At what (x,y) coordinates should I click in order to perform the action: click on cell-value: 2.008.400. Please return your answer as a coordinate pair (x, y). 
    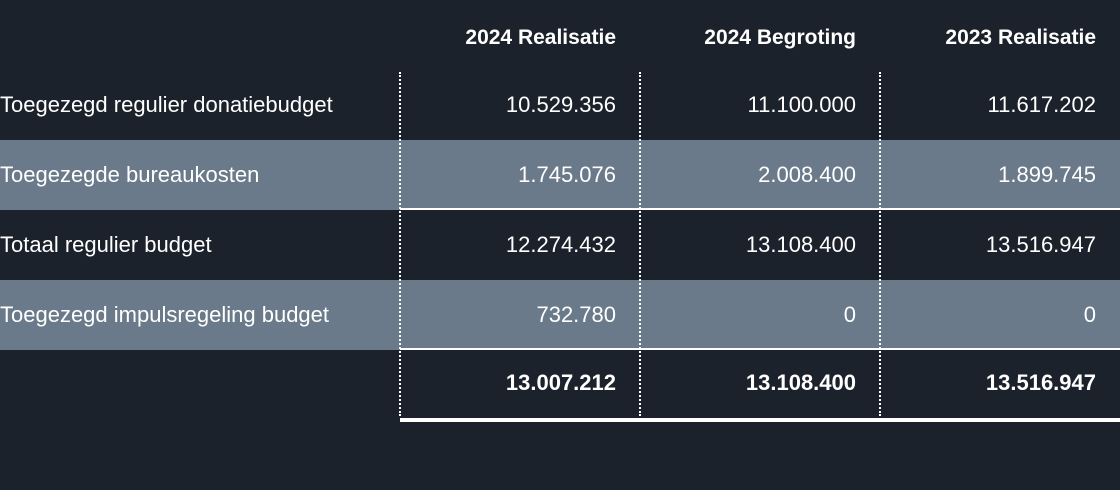
    Looking at the image, I should click on (807, 174).